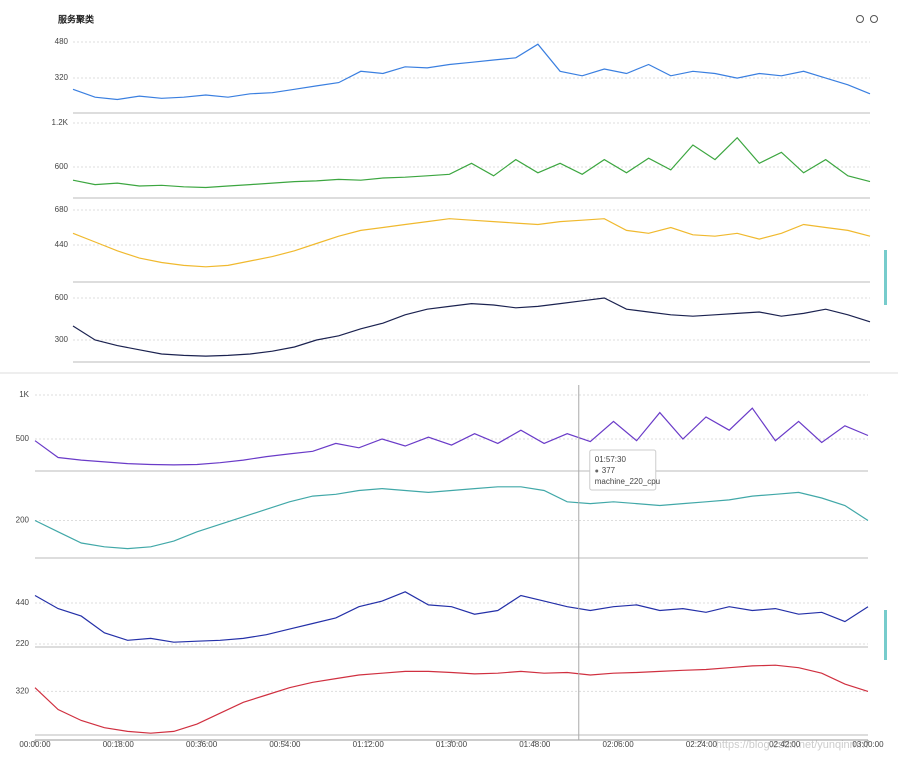 The width and height of the screenshot is (898, 764). Describe the element at coordinates (76, 18) in the screenshot. I see `page-title: 服务聚类` at that location.